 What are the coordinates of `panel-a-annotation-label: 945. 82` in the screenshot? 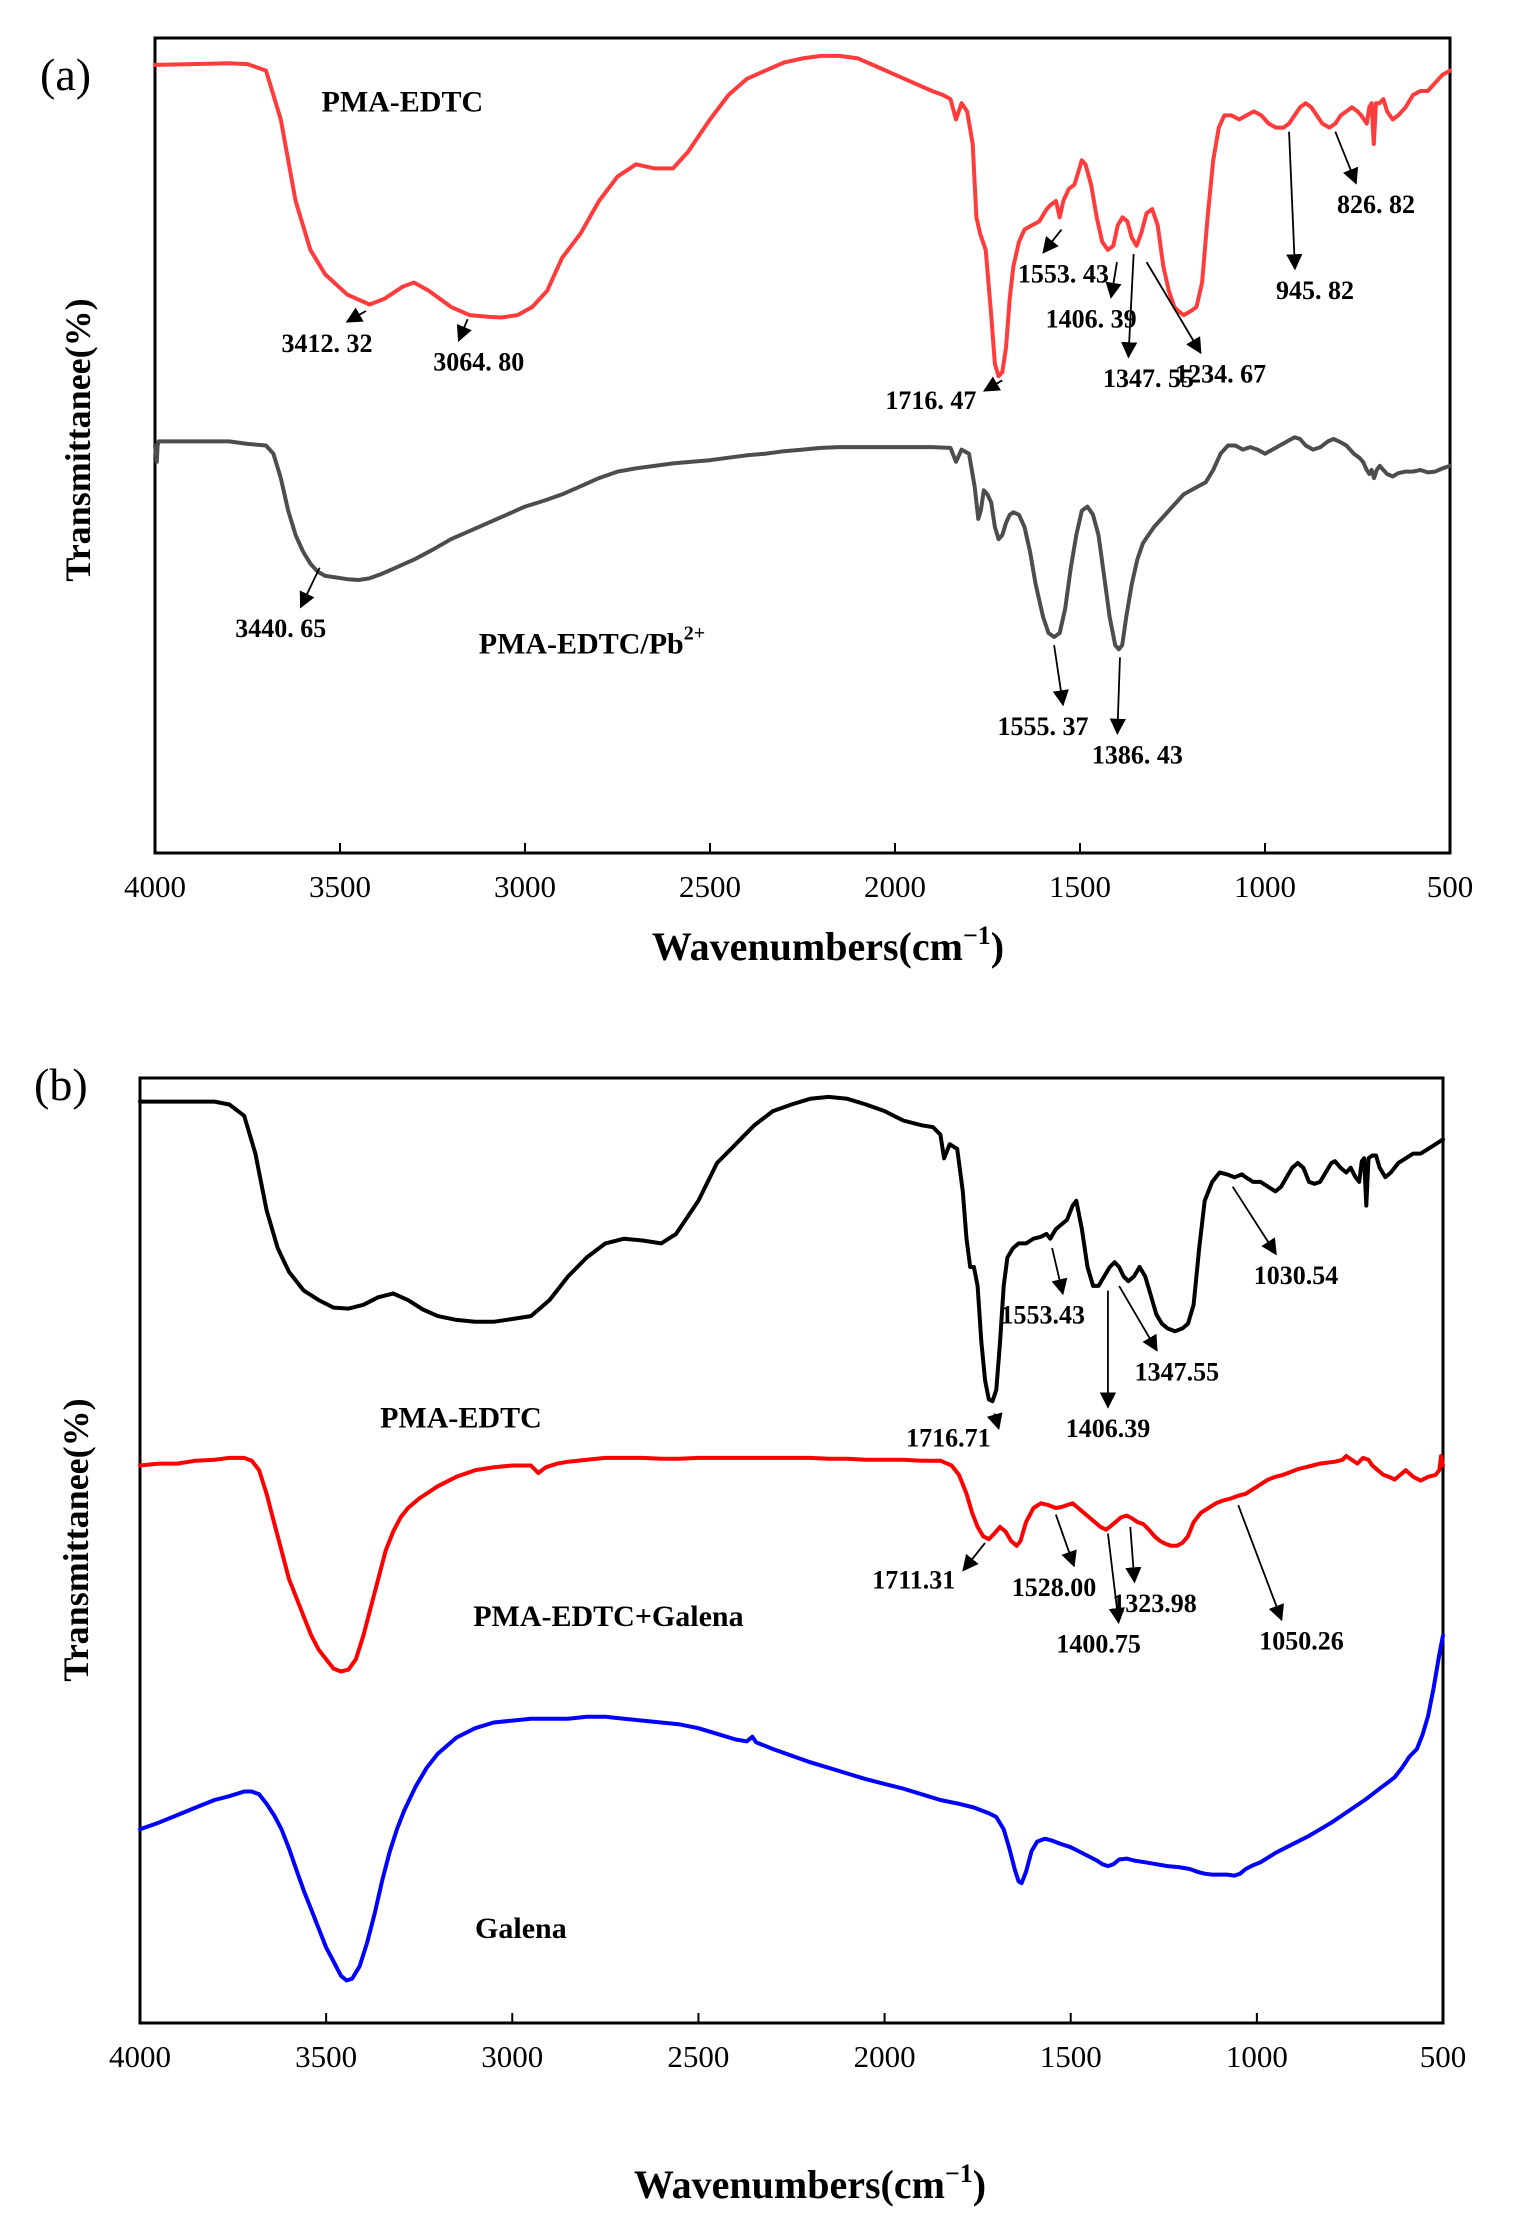 It's located at (1315, 290).